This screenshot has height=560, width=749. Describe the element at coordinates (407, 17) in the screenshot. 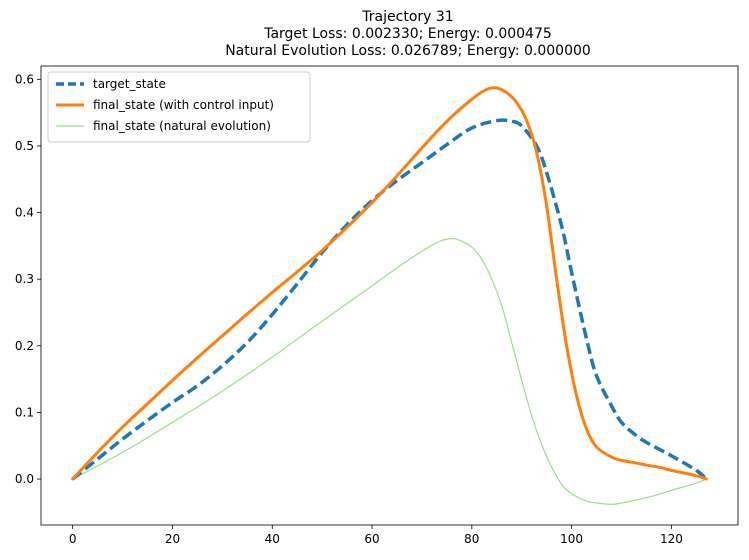

I see `title-line-1: Trajectory 31` at that location.